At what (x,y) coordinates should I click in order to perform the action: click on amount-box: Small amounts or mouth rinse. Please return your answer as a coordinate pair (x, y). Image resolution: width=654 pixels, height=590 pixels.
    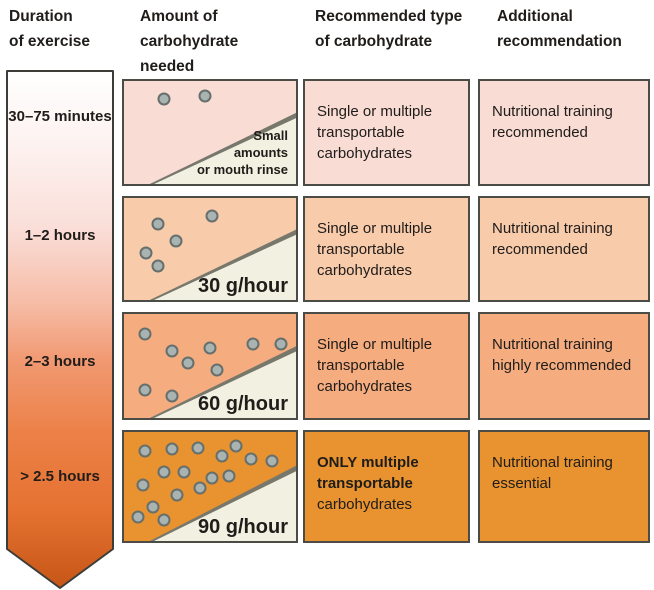
    Looking at the image, I should click on (210, 132).